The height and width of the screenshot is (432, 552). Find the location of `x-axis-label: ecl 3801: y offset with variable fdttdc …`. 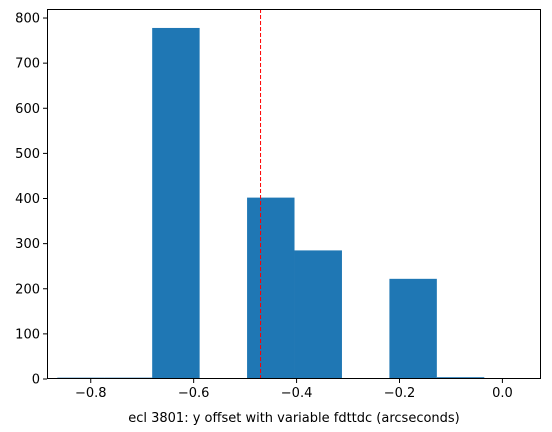

x-axis-label: ecl 3801: y offset with variable fdttdc … is located at coordinates (294, 418).